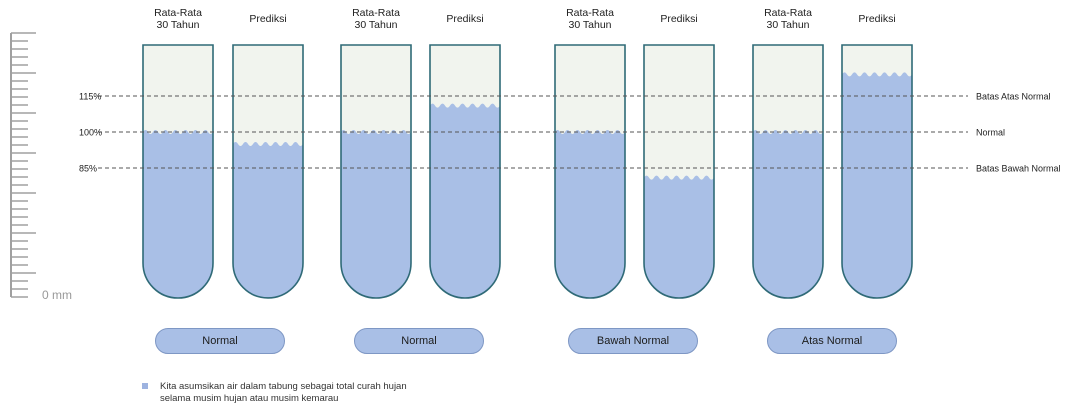 This screenshot has height=410, width=1071. Describe the element at coordinates (57, 295) in the screenshot. I see `ruler-zero-label: 0 mm` at that location.